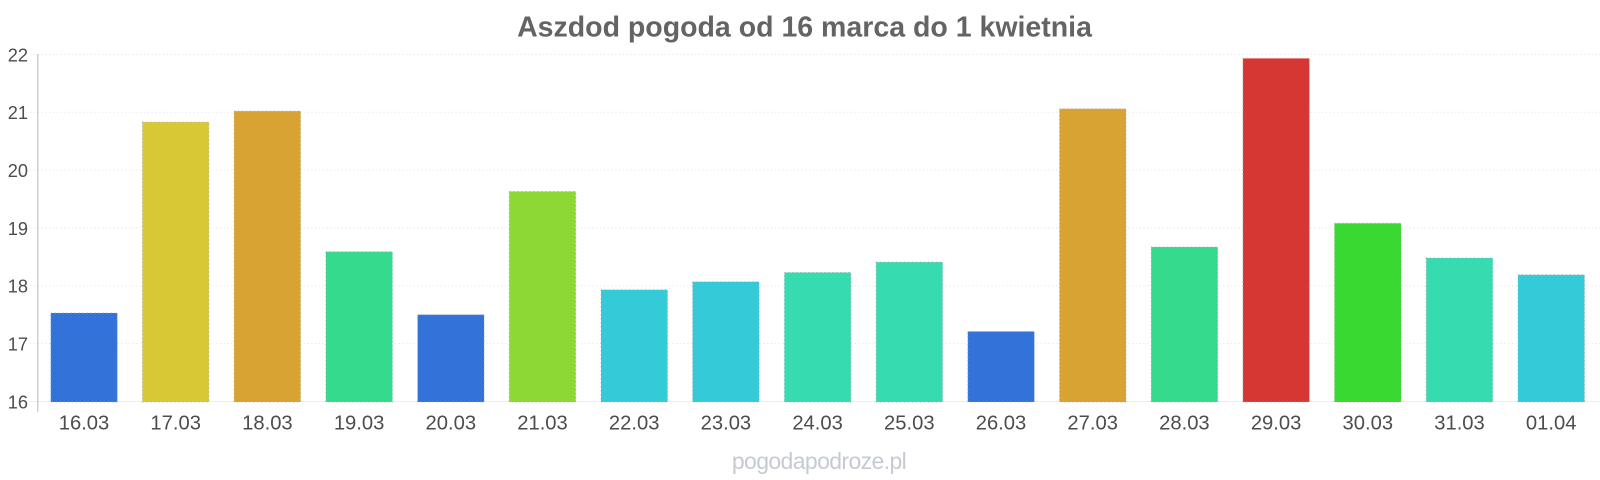 This screenshot has height=480, width=1600. I want to click on svg-text: 30.03, so click(1368, 424).